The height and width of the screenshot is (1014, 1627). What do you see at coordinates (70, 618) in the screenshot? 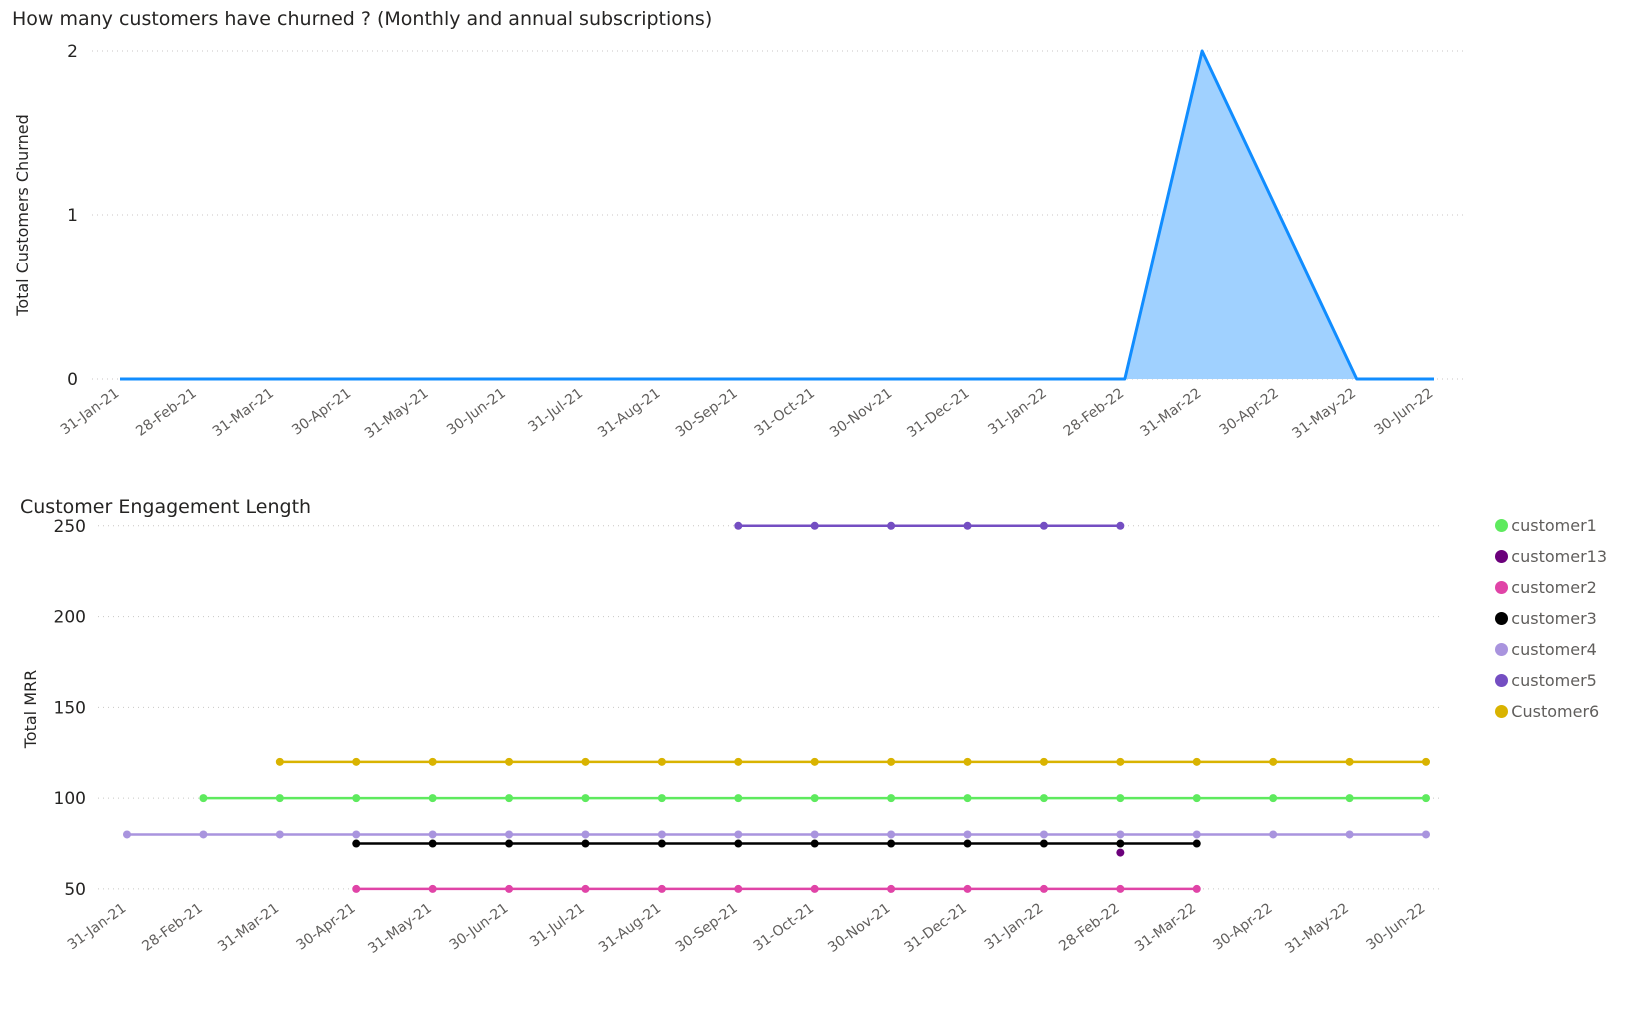
I see `y-tick-label: 200` at bounding box center [70, 618].